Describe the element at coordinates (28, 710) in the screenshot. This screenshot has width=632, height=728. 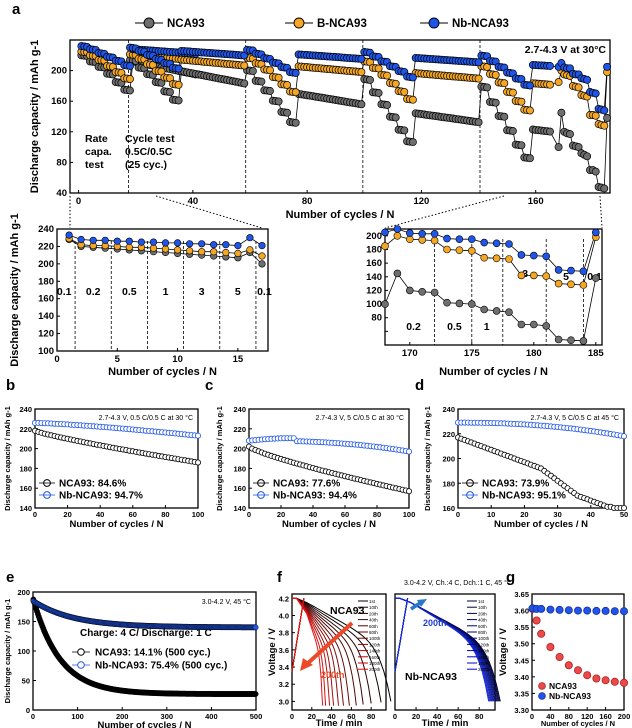
I see `y-tick-label: 0` at that location.